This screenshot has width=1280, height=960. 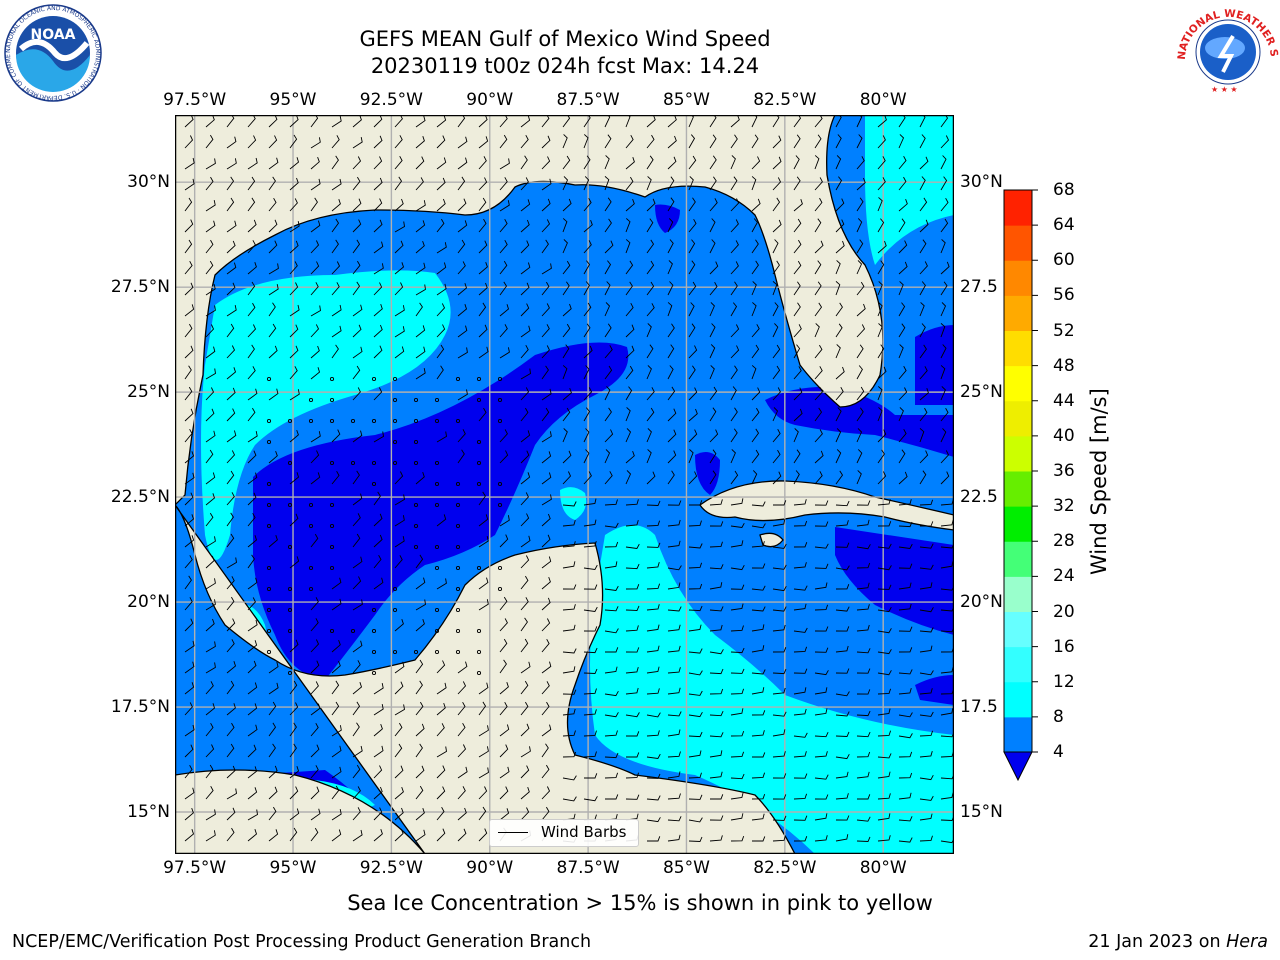 What do you see at coordinates (564, 833) in the screenshot?
I see `wind-barb-legend: Wind Barbs` at bounding box center [564, 833].